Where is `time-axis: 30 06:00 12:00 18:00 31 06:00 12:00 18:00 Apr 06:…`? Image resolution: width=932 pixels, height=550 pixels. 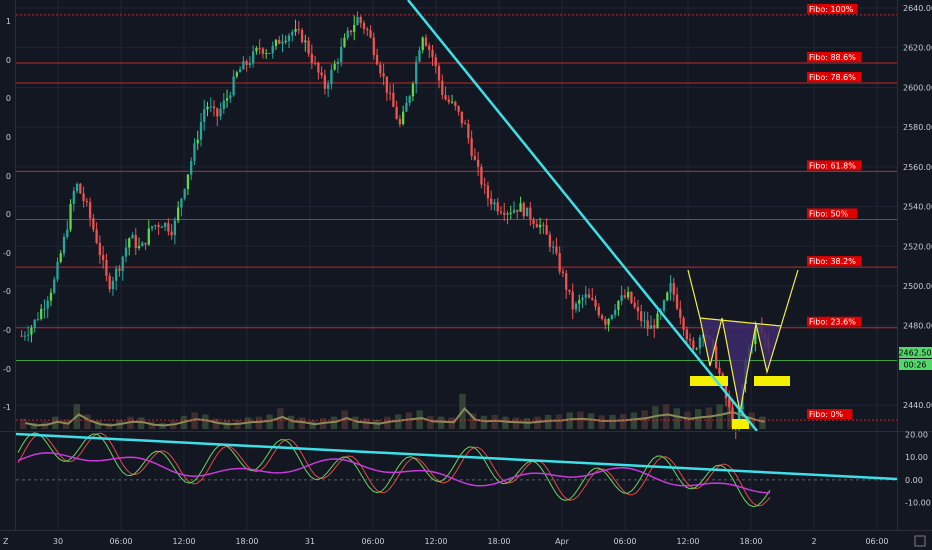 time-axis: 30 06:00 12:00 18:00 31 06:00 12:00 18:00 Apr 06:… is located at coordinates (471, 541).